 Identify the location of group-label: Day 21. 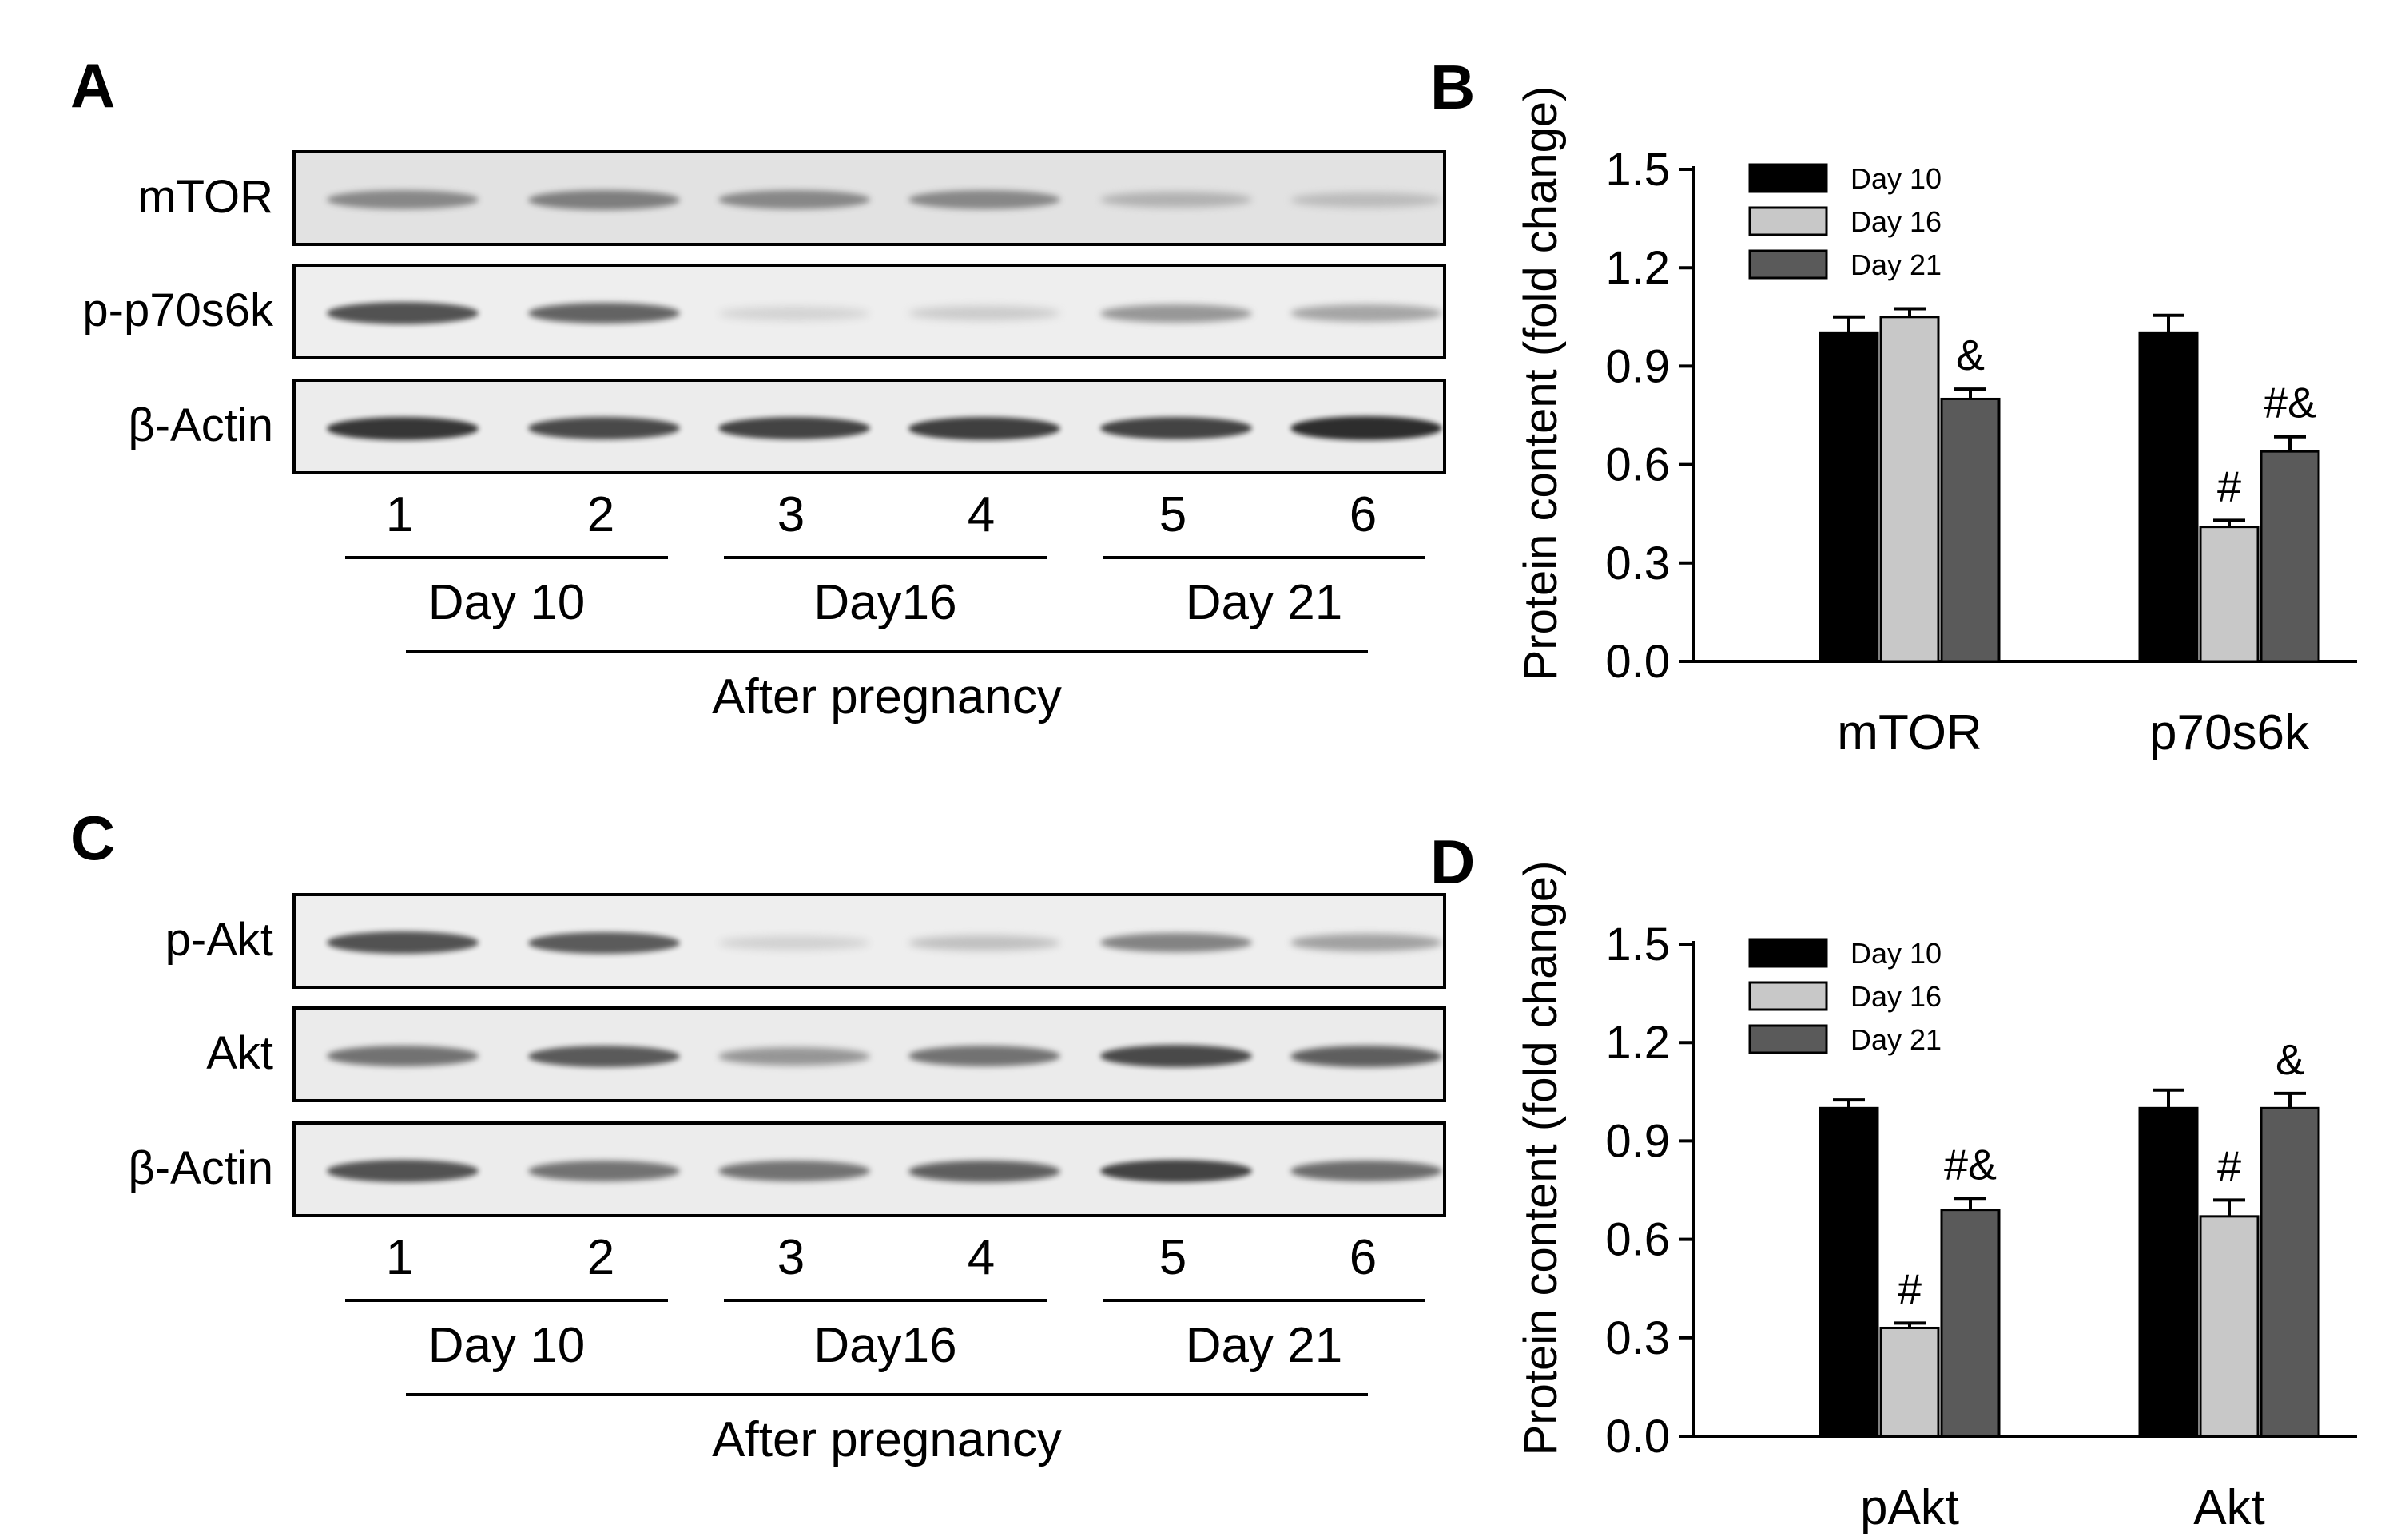
(1264, 602).